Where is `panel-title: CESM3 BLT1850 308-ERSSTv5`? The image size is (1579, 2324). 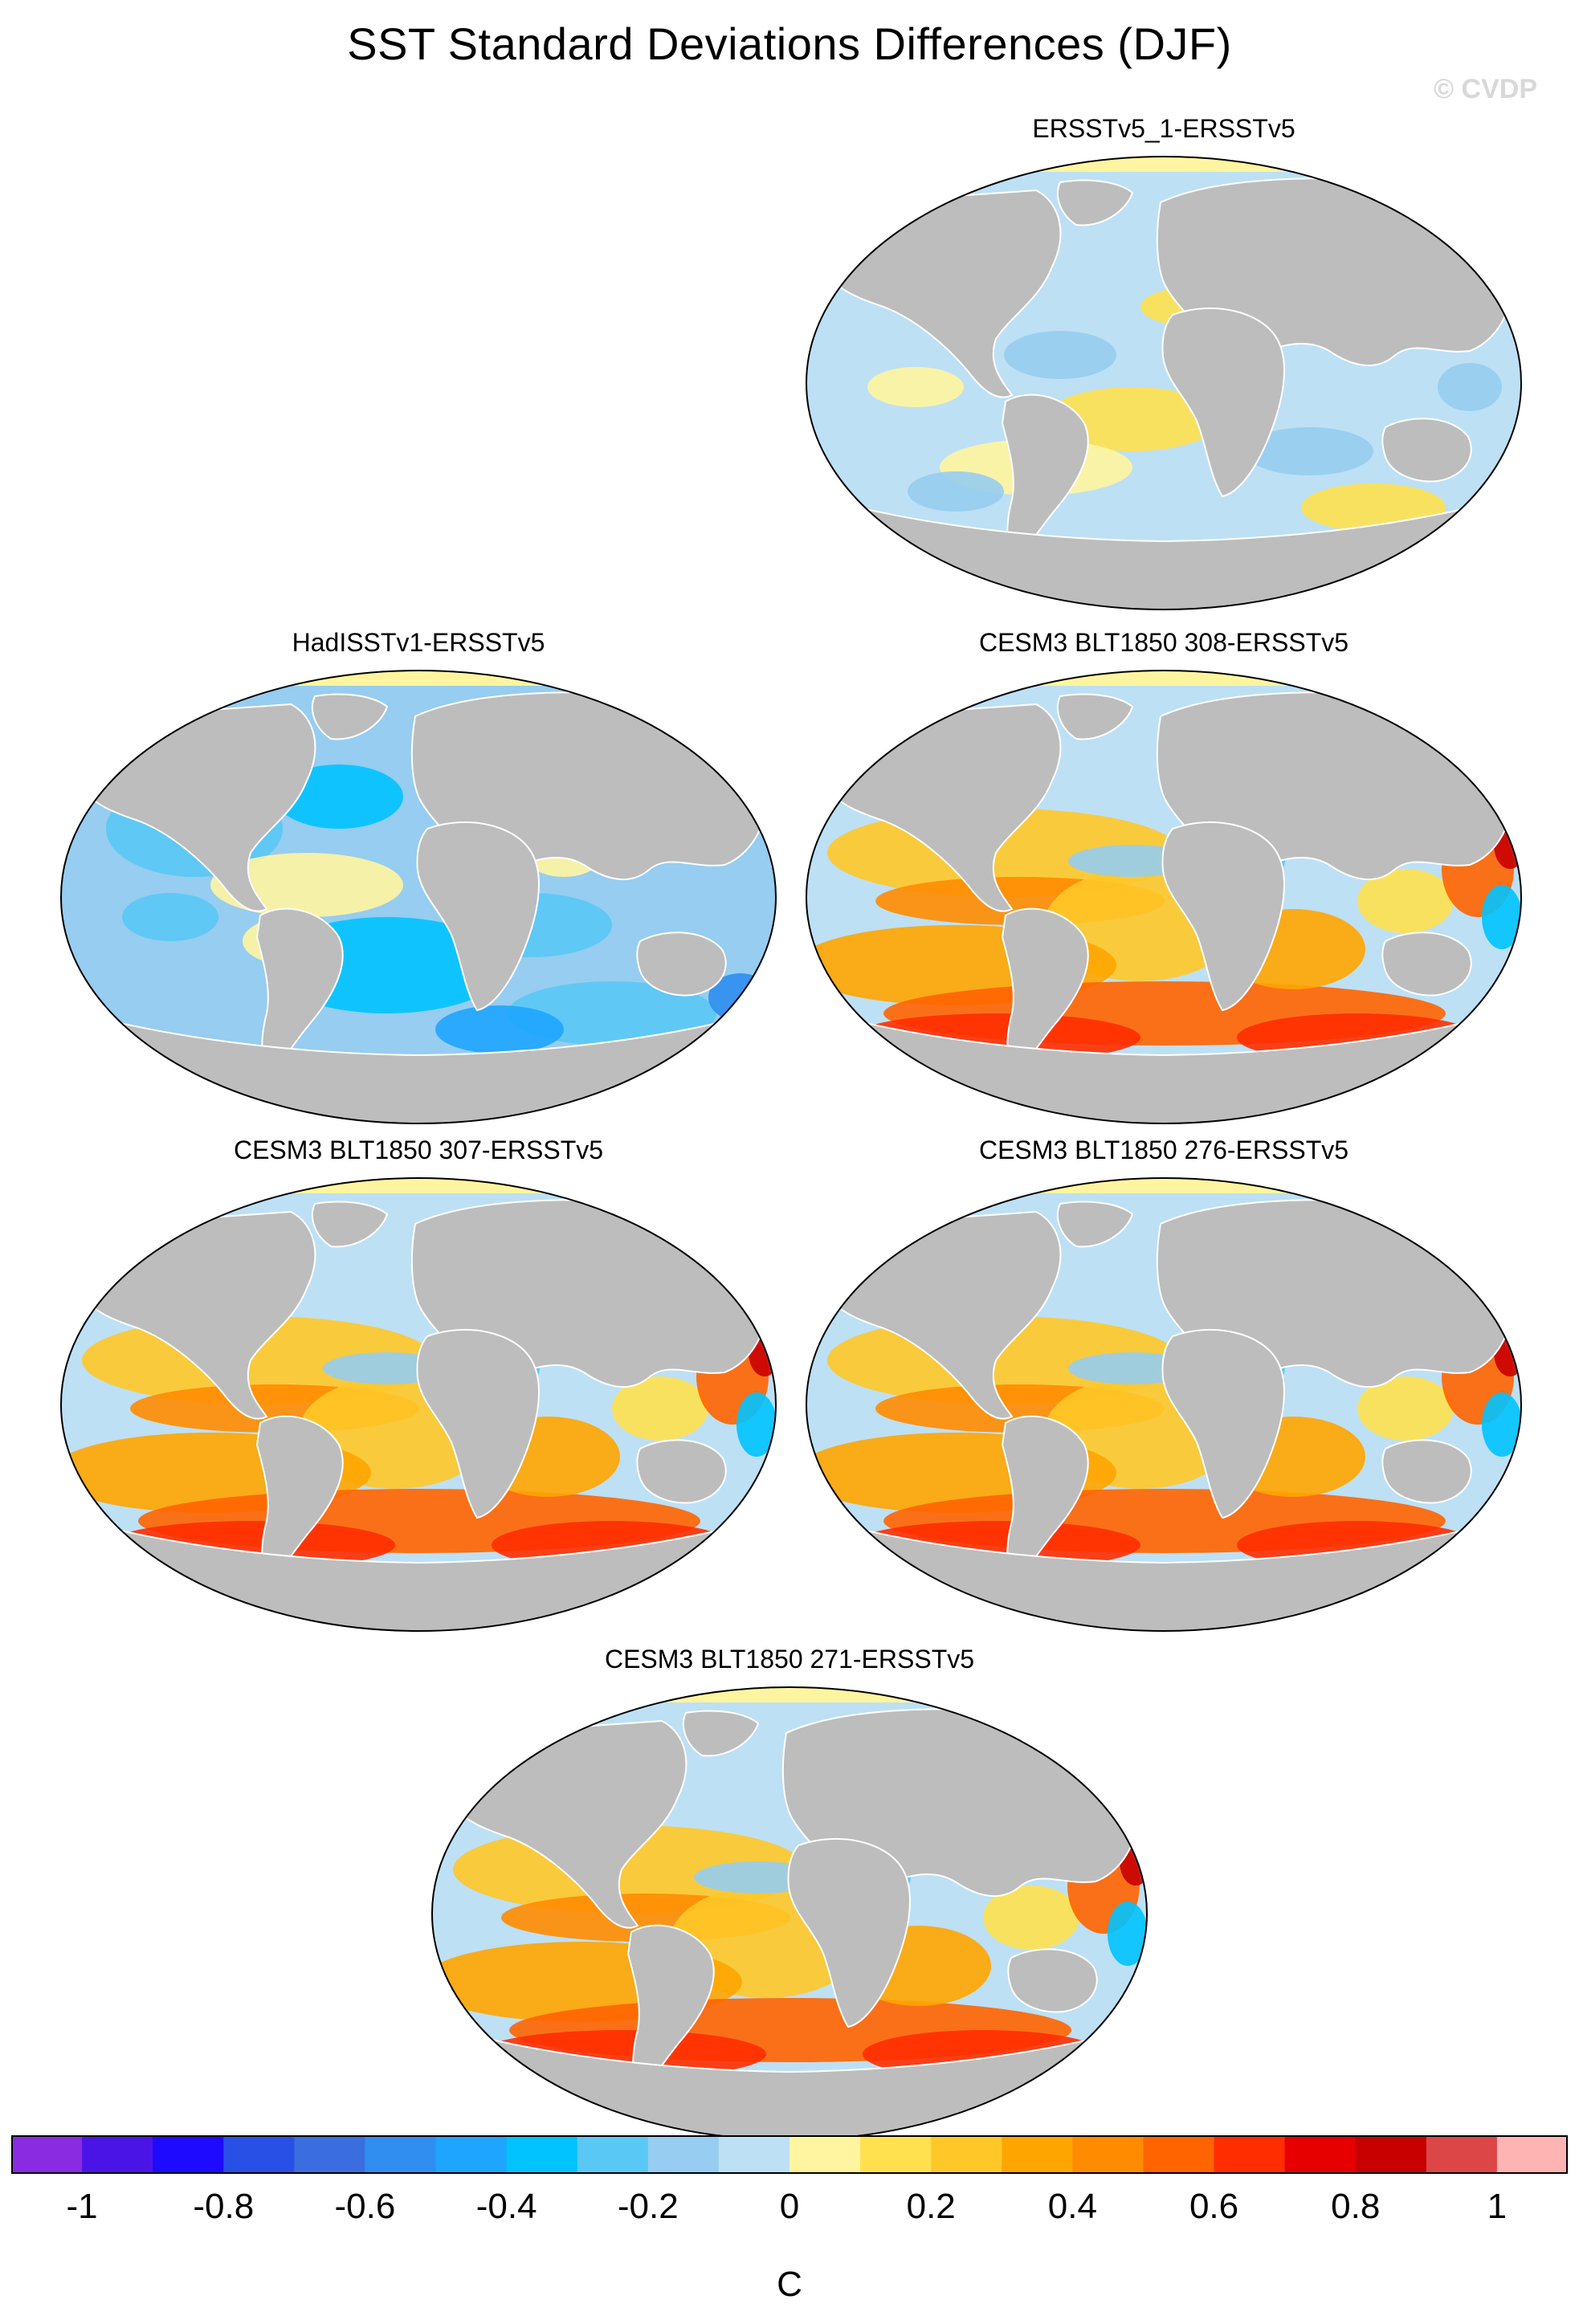 panel-title: CESM3 BLT1850 308-ERSSTv5 is located at coordinates (1163, 643).